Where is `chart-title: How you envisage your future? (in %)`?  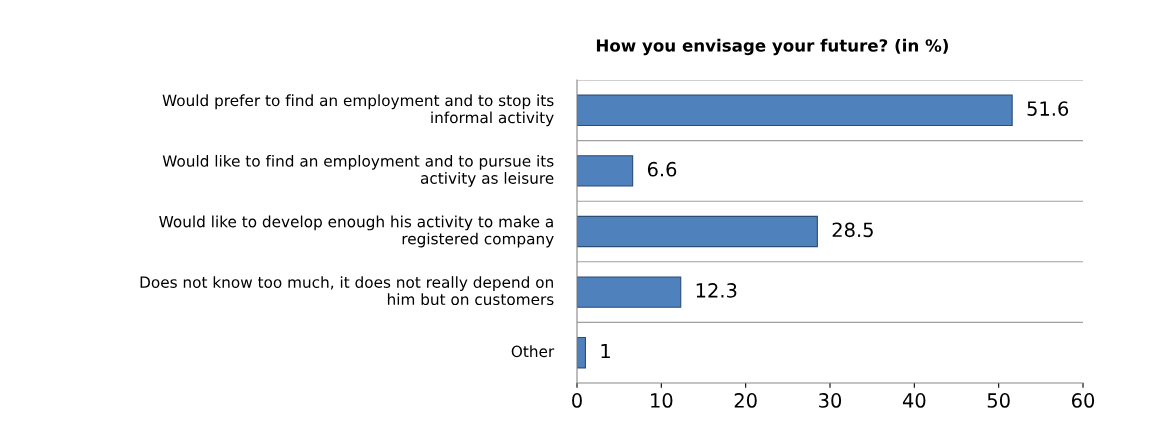
chart-title: How you envisage your future? (in %) is located at coordinates (772, 47).